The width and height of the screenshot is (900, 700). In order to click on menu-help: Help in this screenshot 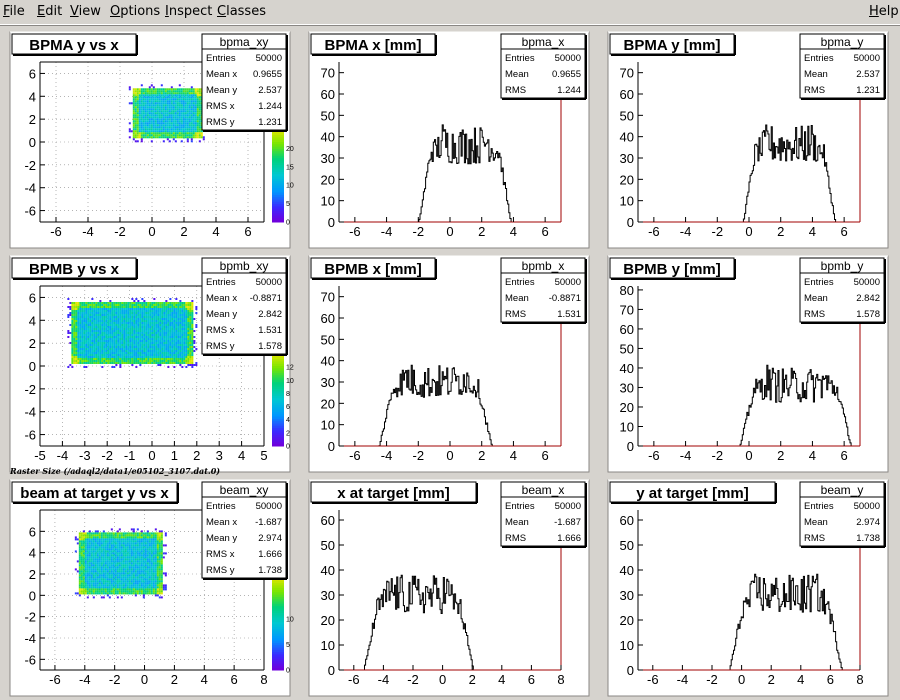, I will do `click(884, 11)`.